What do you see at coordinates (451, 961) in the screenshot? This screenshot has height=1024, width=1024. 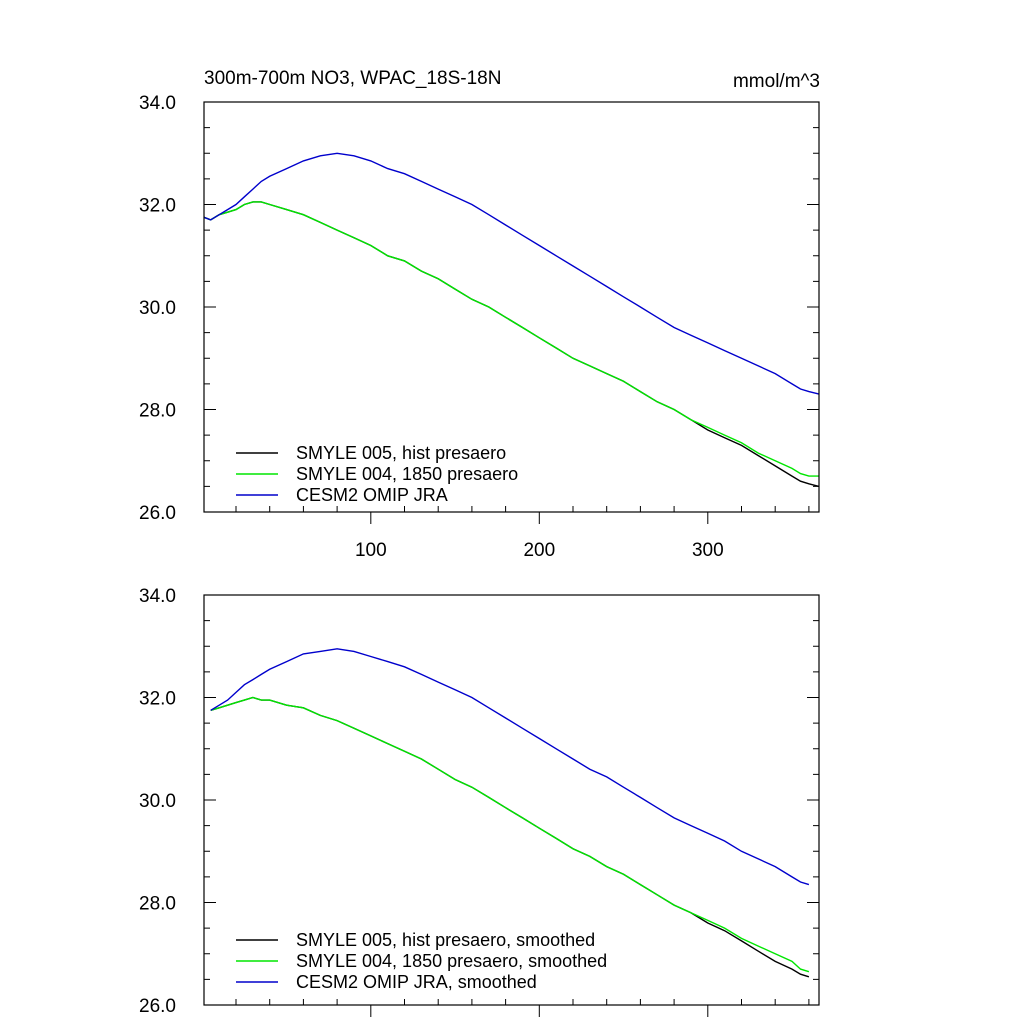 I see `legend-label: SMYLE 004, 1850 presaero, smoothed` at bounding box center [451, 961].